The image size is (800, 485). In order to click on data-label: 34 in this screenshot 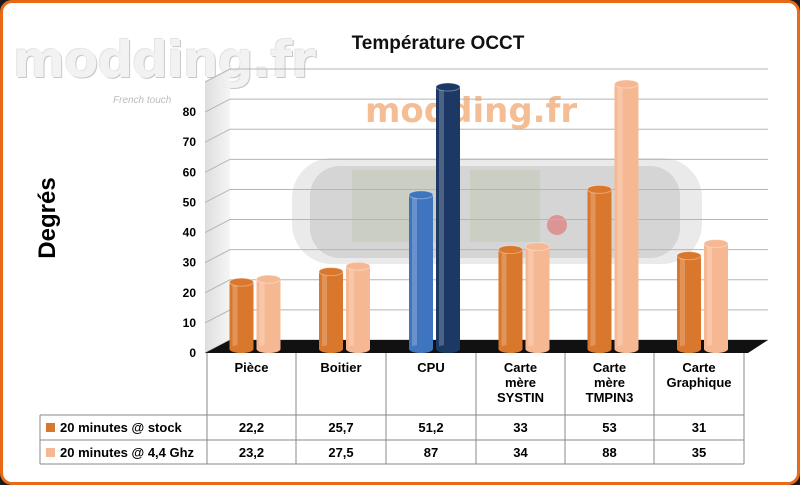, I will do `click(520, 452)`.